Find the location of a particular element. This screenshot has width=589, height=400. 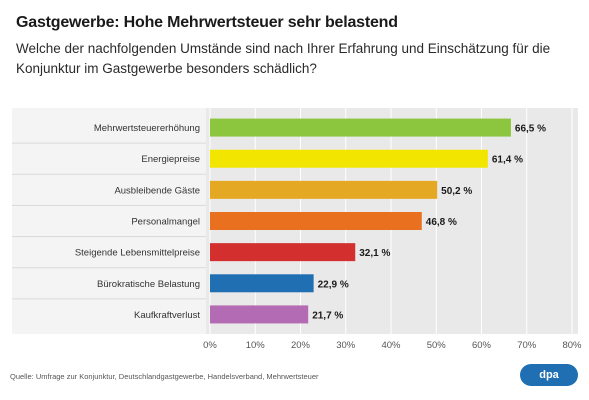

x-tick-label: 70% is located at coordinates (527, 345).